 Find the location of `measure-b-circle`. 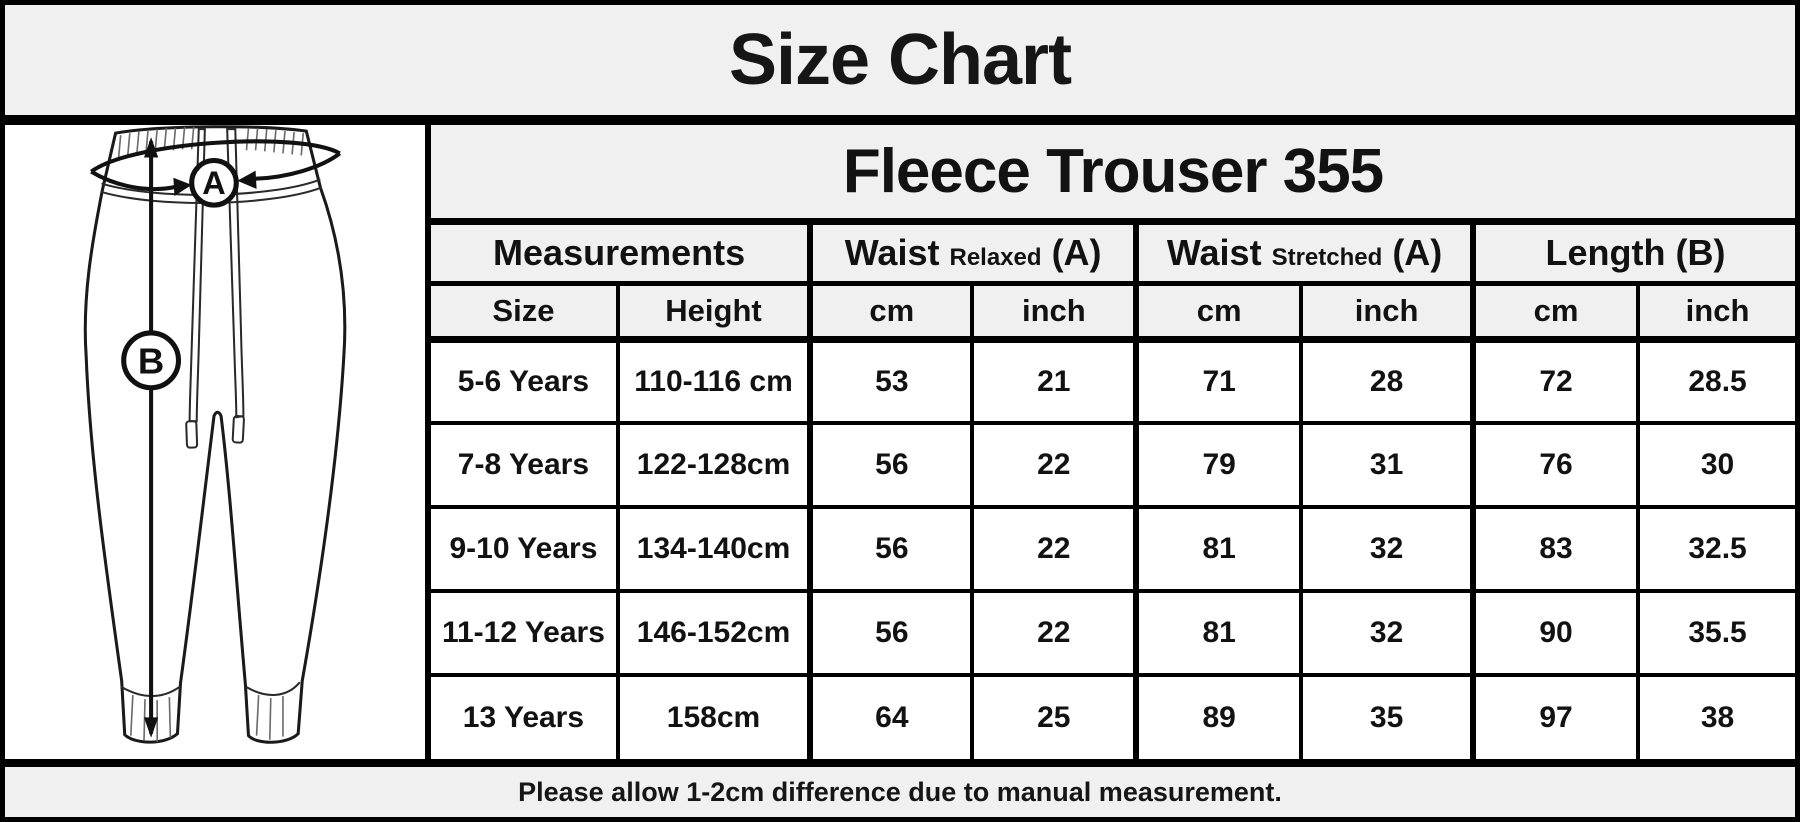

measure-b-circle is located at coordinates (151, 360).